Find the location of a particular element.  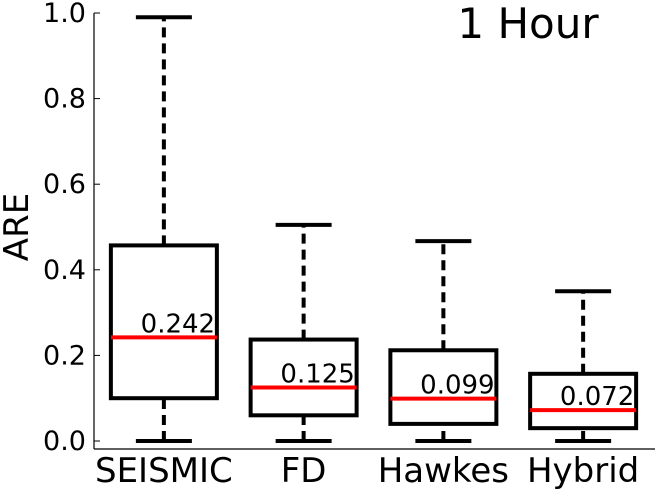

box-hybrid: 0.072 is located at coordinates (583, 366).